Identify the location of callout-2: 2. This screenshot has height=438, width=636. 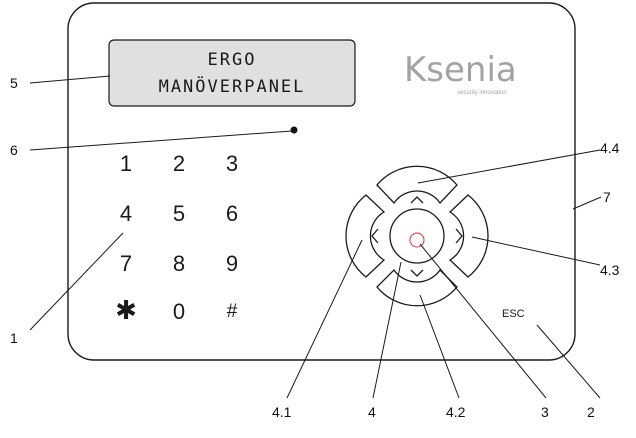
(591, 412).